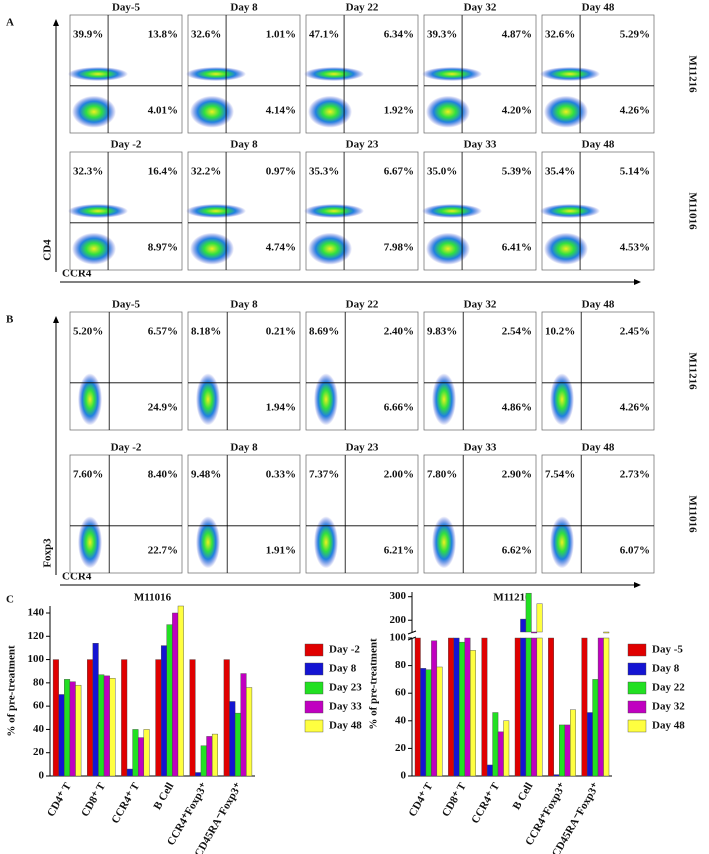  What do you see at coordinates (399, 551) in the screenshot?
I see `quadrant-percent: 6.21%` at bounding box center [399, 551].